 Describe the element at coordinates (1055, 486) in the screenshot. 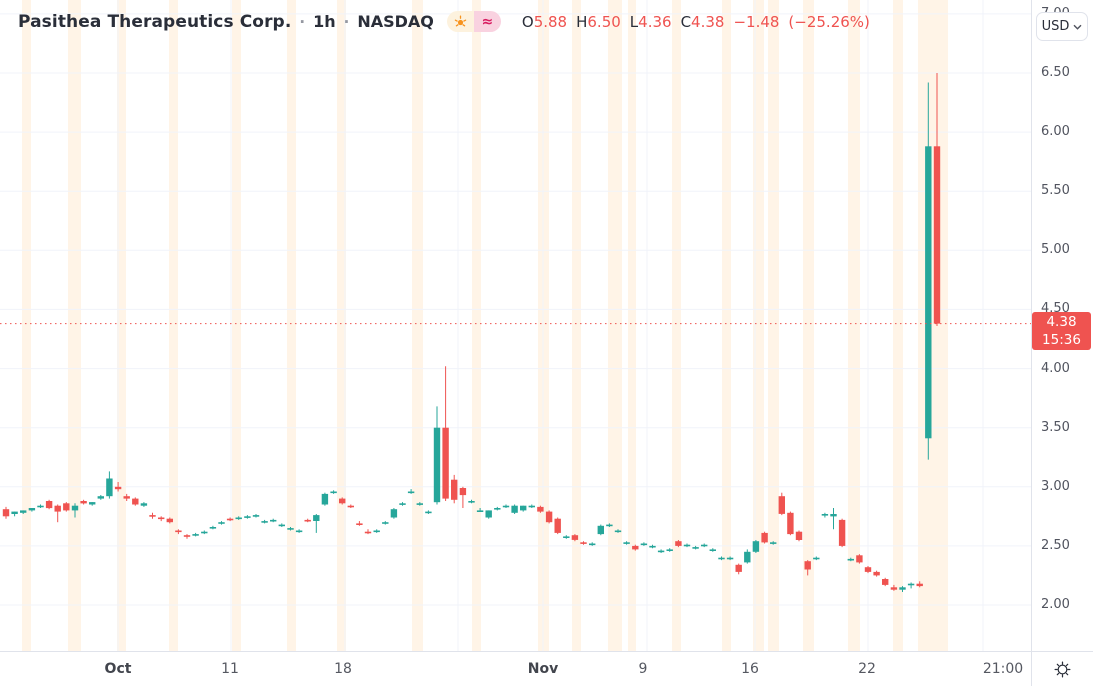

I see `price-tick-label: 3.00` at that location.